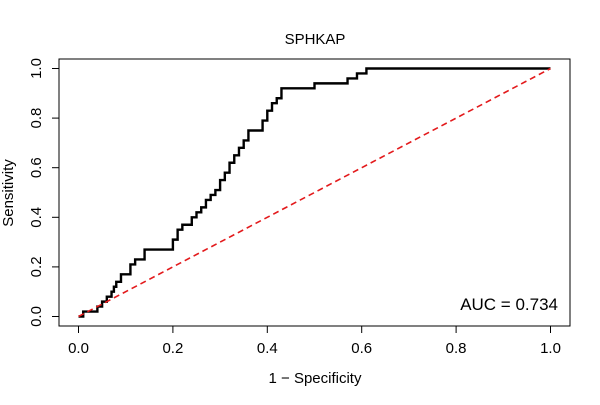 The image size is (600, 405). I want to click on y-tick-label: 1.0, so click(36, 68).